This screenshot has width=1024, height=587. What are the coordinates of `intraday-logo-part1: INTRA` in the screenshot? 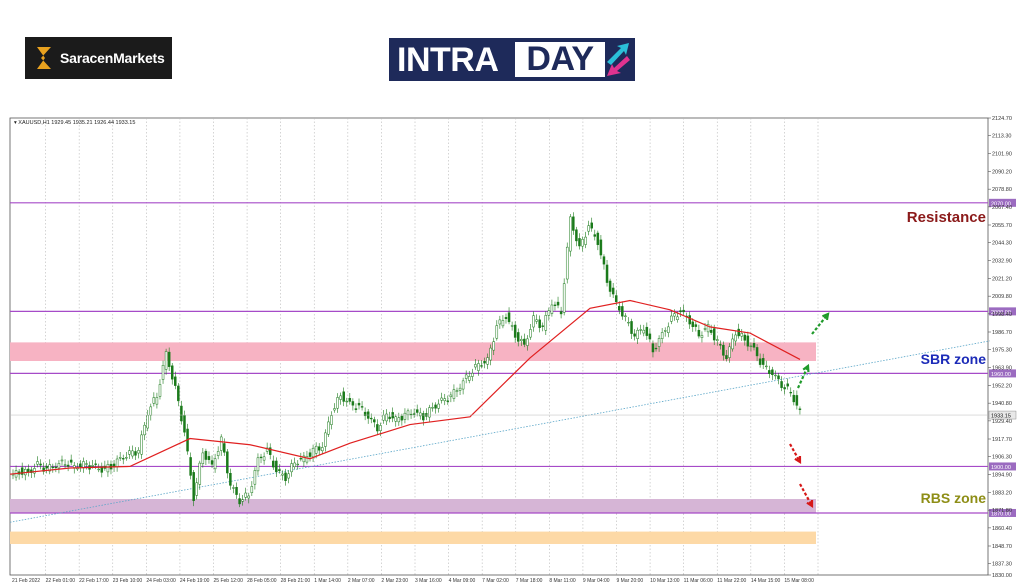 It's located at (448, 60).